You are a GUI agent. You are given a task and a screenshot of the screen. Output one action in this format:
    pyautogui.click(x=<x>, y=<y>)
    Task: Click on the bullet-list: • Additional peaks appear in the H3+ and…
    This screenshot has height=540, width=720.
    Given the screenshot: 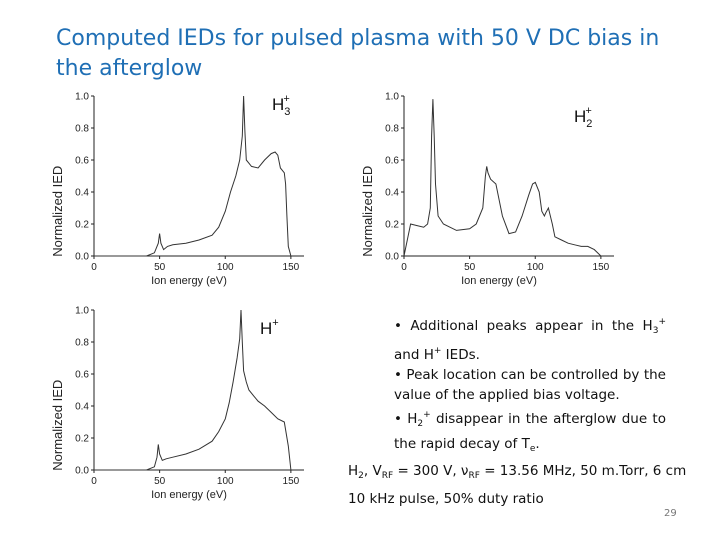 What is the action you would take?
    pyautogui.click(x=530, y=385)
    